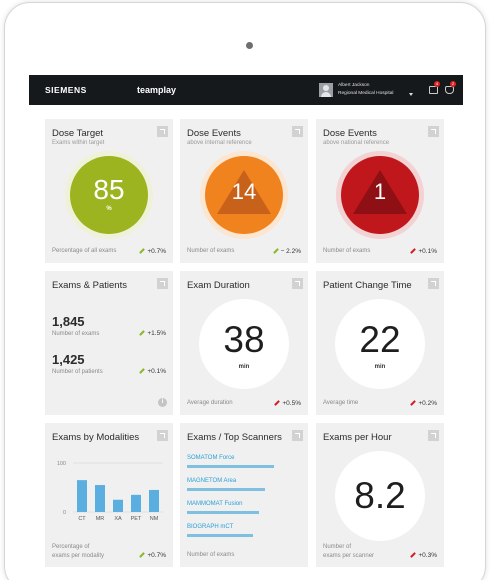 Image resolution: width=490 pixels, height=580 pixels. Describe the element at coordinates (109, 209) in the screenshot. I see `dose-target-unit: %` at that location.